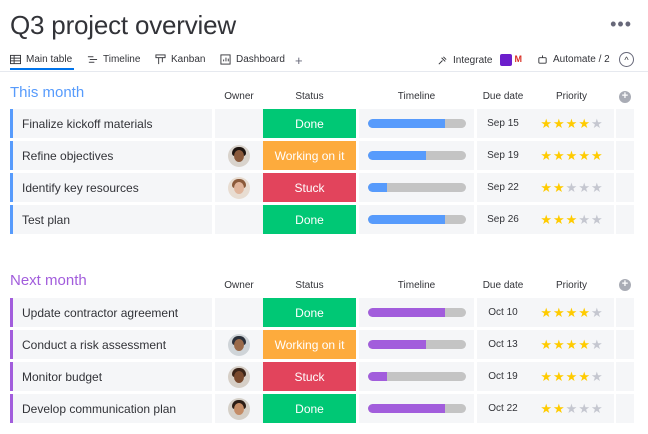 The height and width of the screenshot is (434, 648). I want to click on column-timeline: Timeline, so click(416, 96).